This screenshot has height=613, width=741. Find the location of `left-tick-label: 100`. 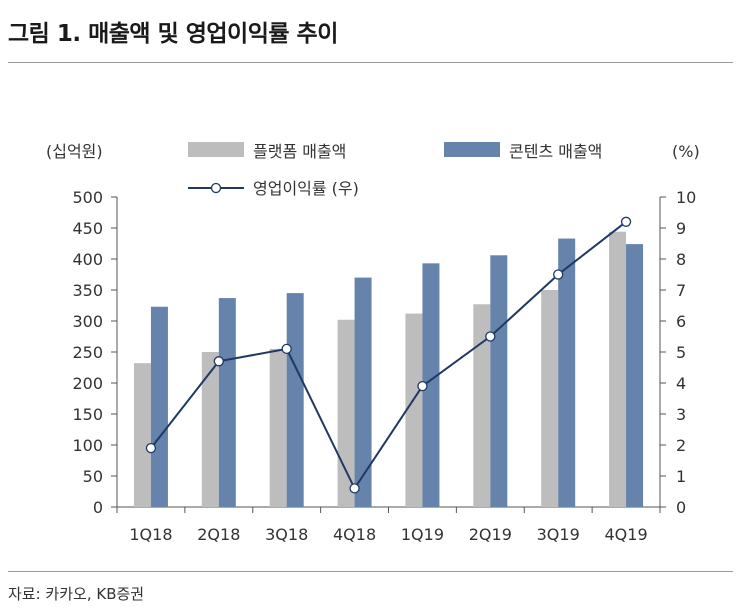

left-tick-label: 100 is located at coordinates (87, 445).